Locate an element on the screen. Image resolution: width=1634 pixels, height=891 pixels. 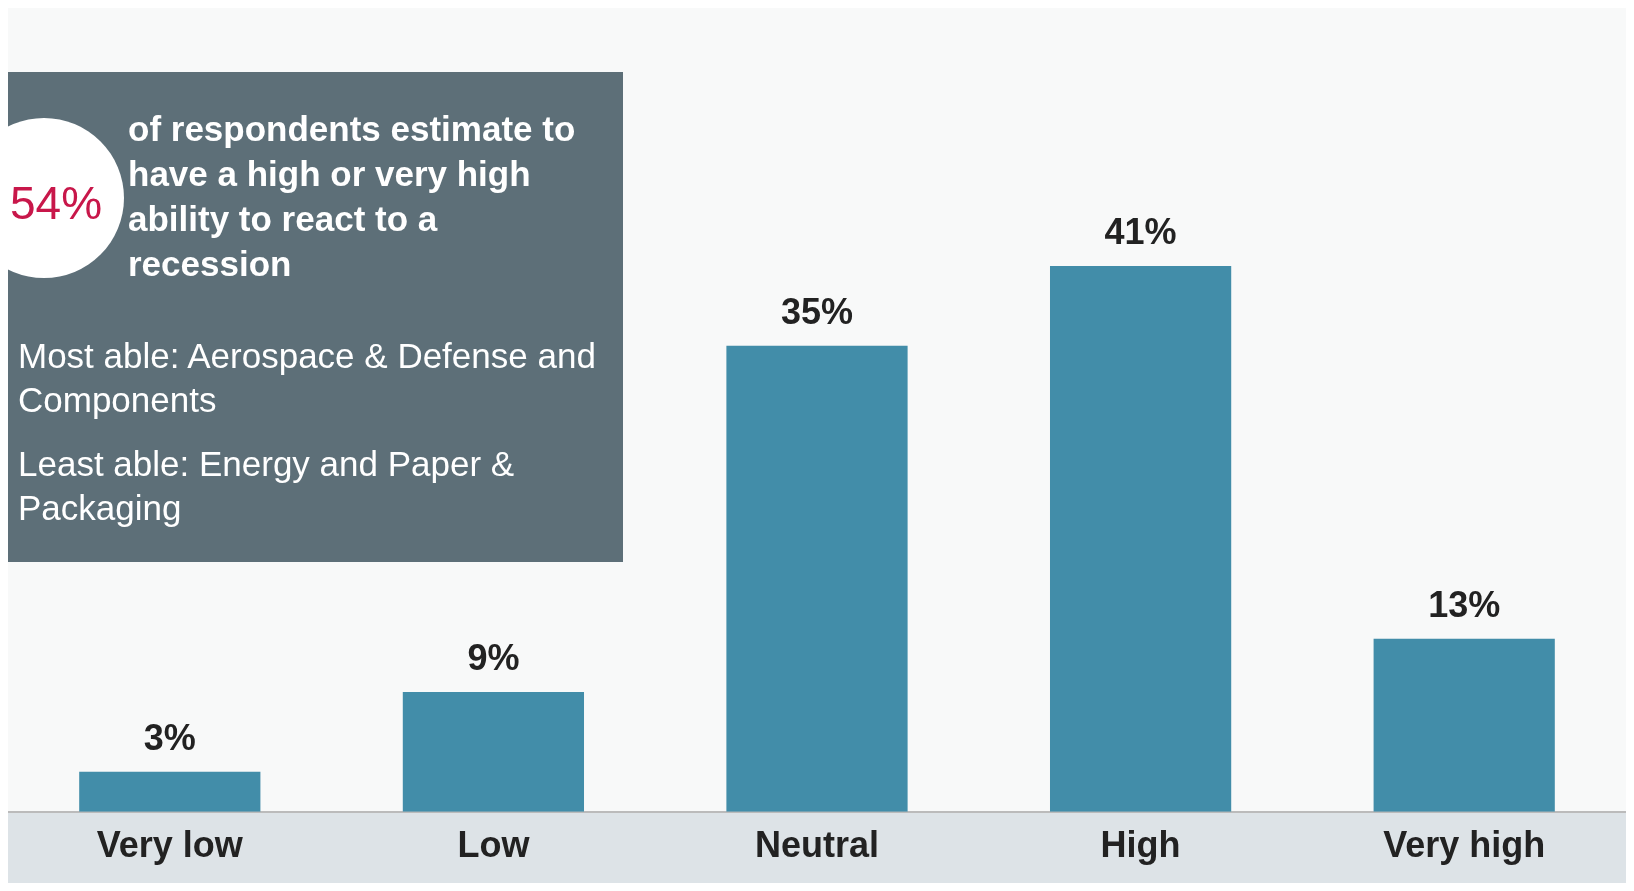
x-tick-label: Low is located at coordinates (494, 845).